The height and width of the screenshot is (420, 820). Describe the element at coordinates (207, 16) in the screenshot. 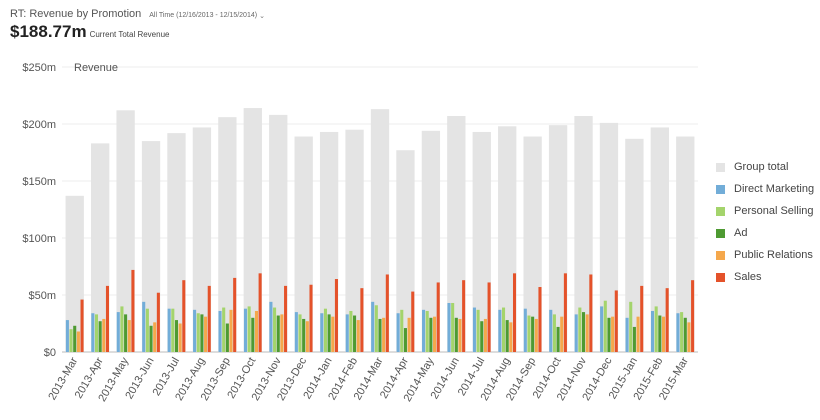

I see `date-range-dropdown: All Time (12/16/2013 - 12/15/2014) ⌄` at that location.